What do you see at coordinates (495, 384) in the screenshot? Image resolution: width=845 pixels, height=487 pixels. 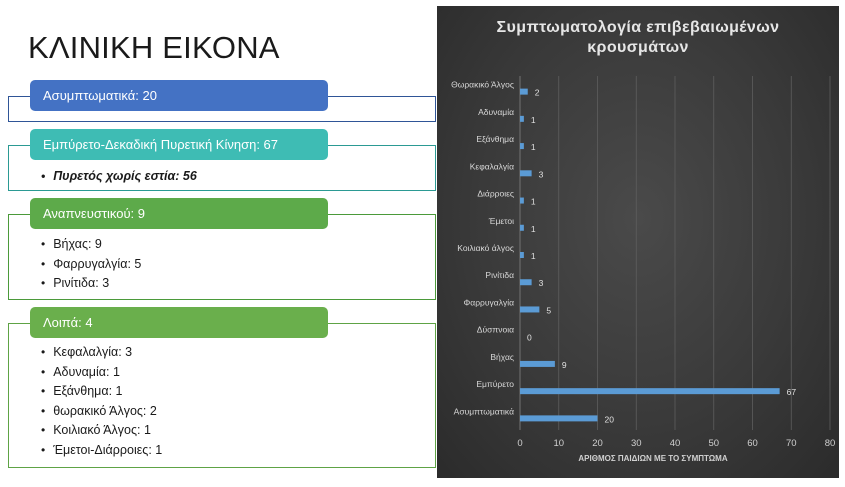 I see `category-label: Εμπύρετο` at bounding box center [495, 384].